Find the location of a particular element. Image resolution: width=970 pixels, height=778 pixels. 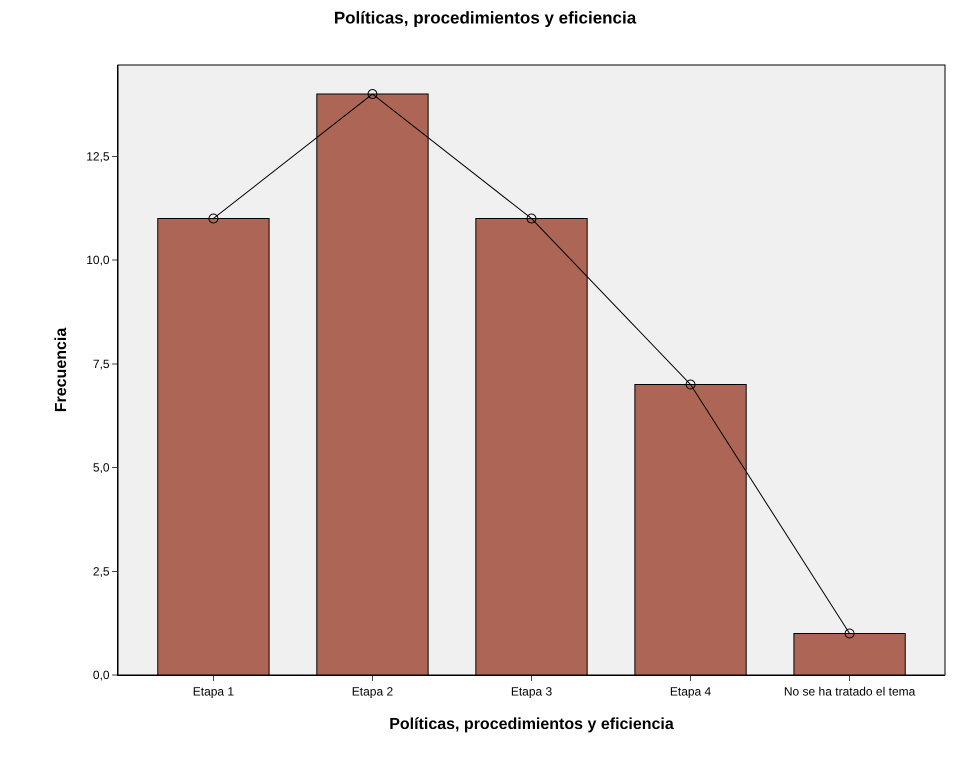

x-tick-label: Etapa 4 is located at coordinates (691, 691).